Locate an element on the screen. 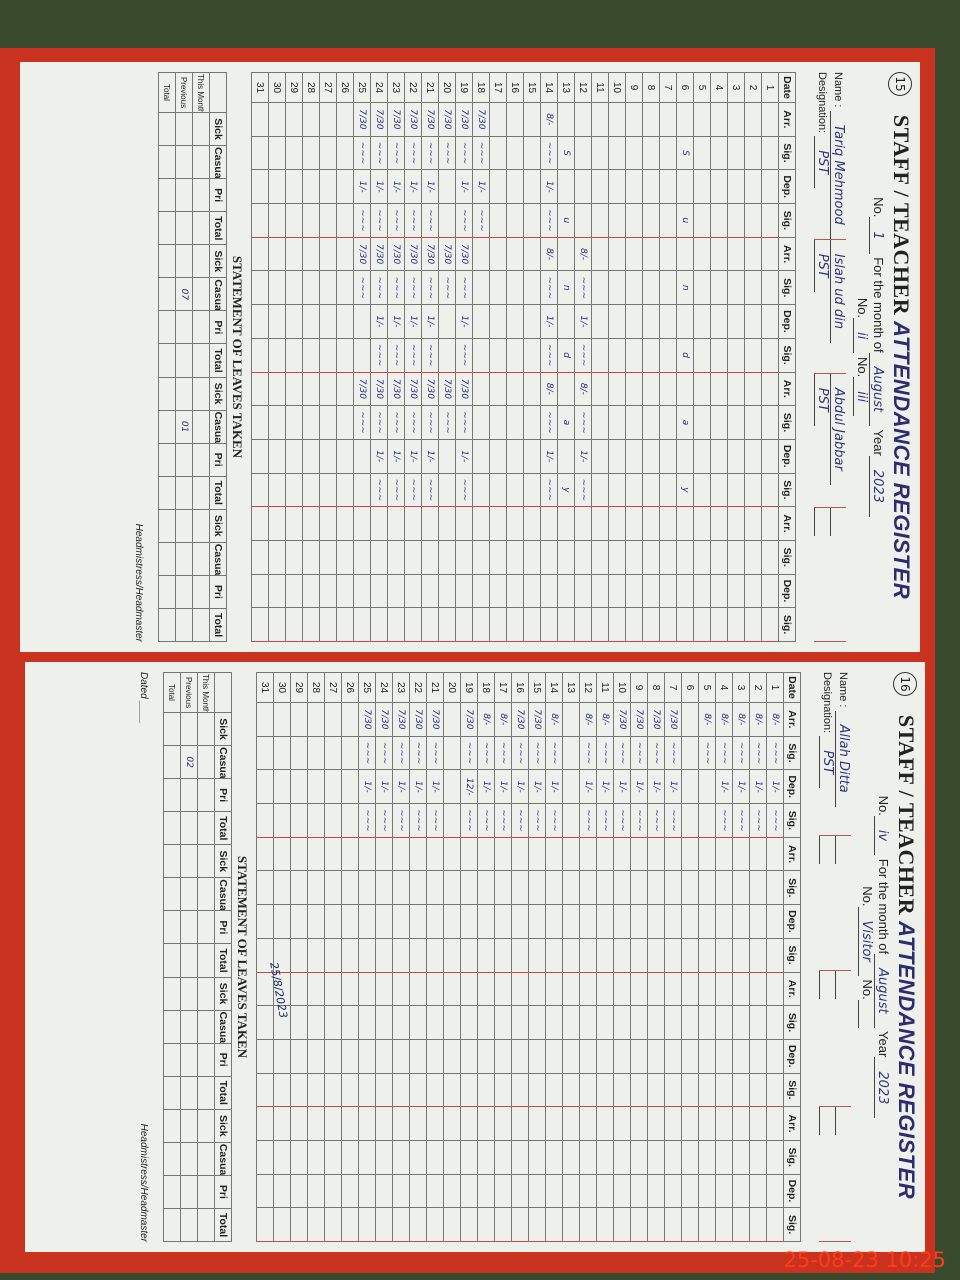 The width and height of the screenshot is (960, 1280). table-row: 24 7/30 ~~~ 1/- ~~~ is located at coordinates (384, 957).